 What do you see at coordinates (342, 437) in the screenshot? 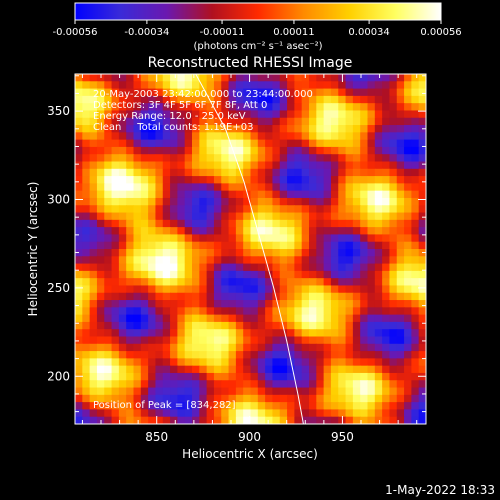
I see `x-tick-label: 950` at bounding box center [342, 437].